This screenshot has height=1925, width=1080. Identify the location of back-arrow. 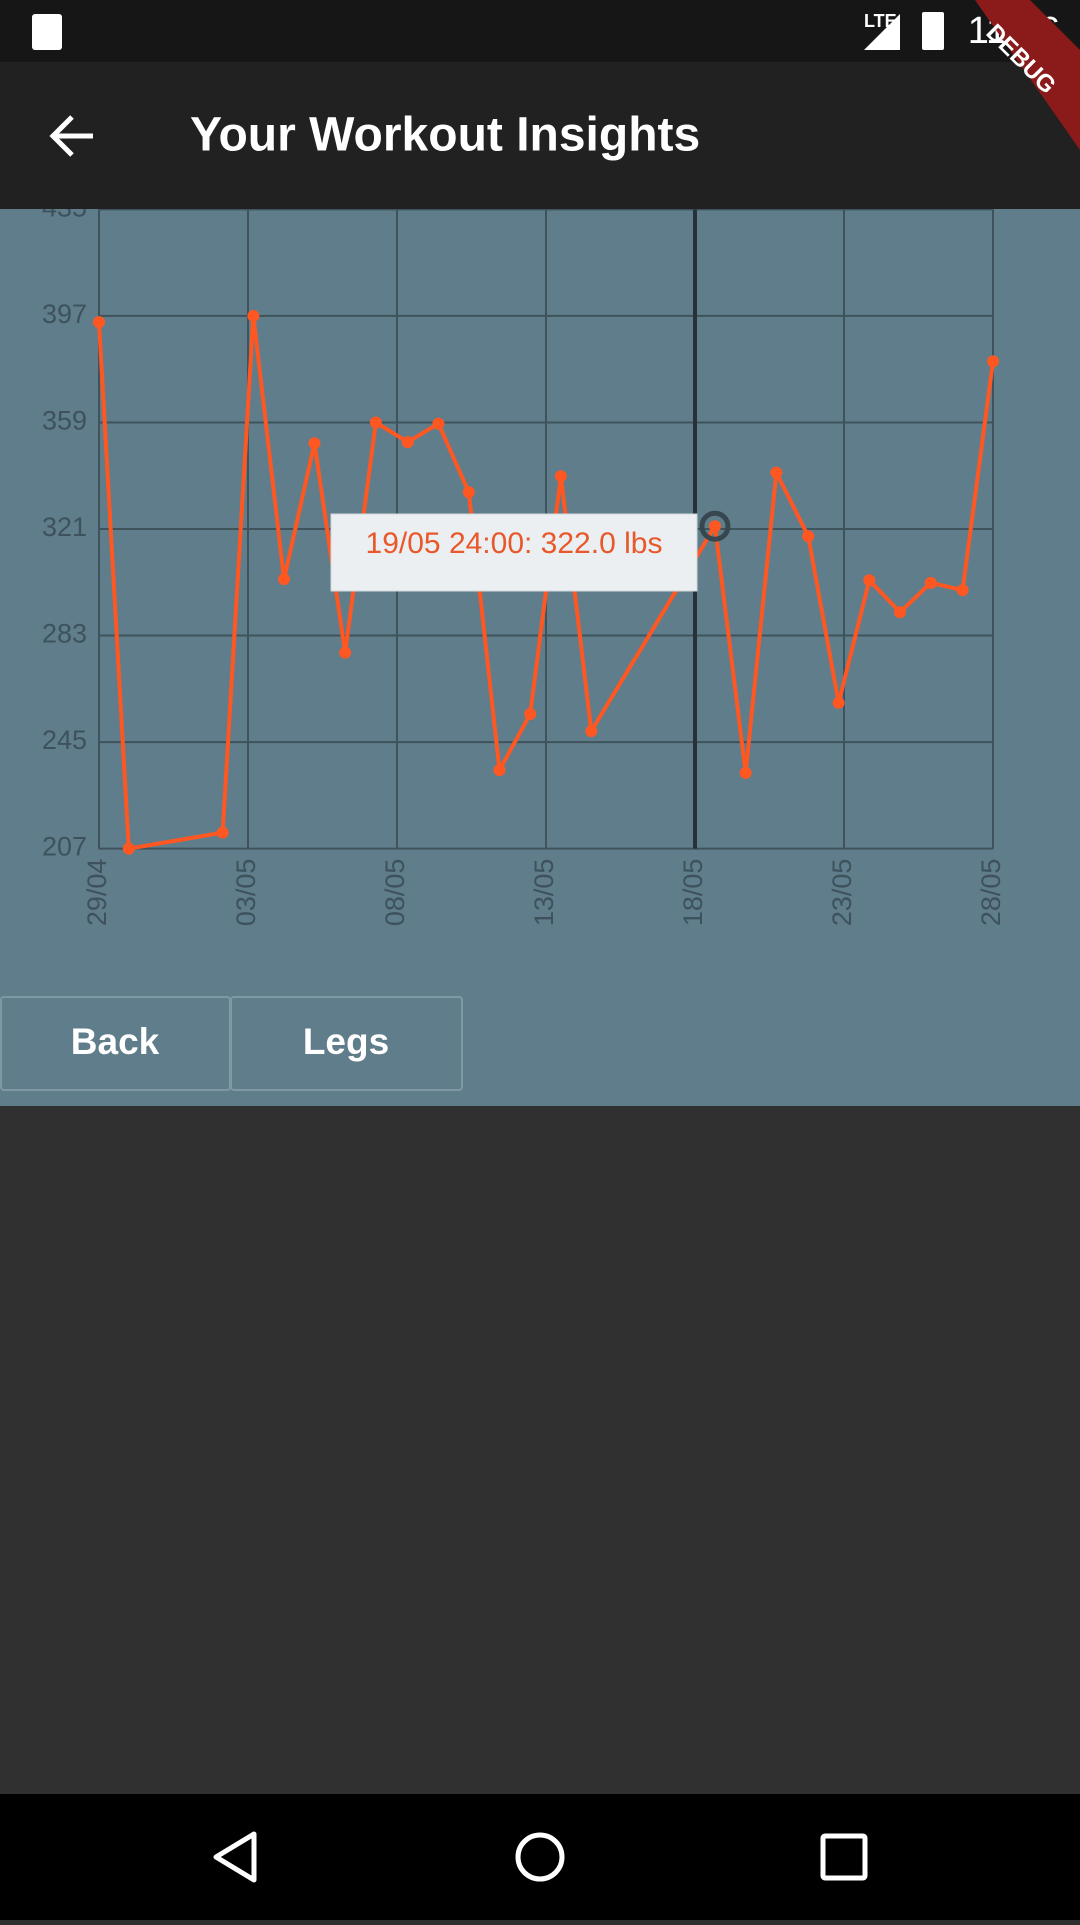
(71, 136).